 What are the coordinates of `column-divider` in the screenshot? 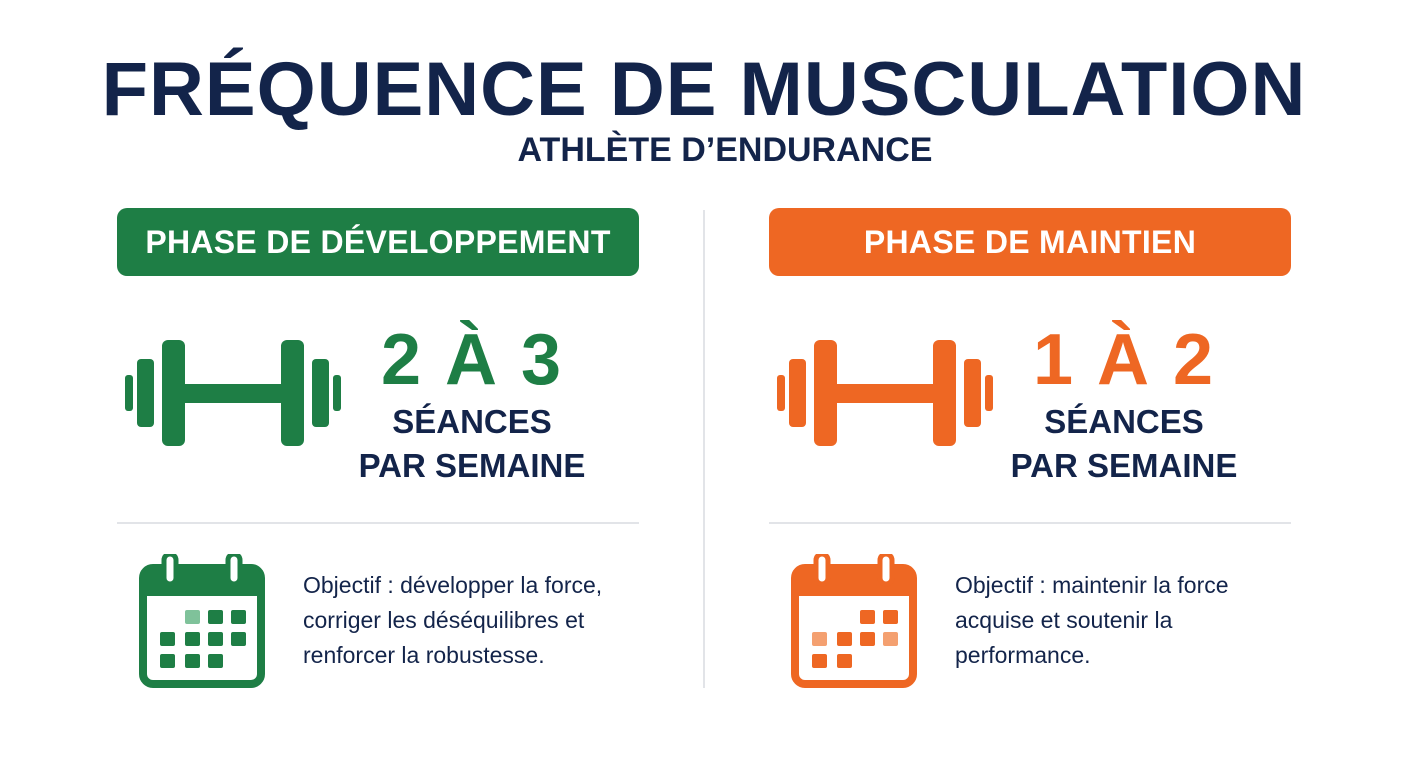 It's located at (704, 449).